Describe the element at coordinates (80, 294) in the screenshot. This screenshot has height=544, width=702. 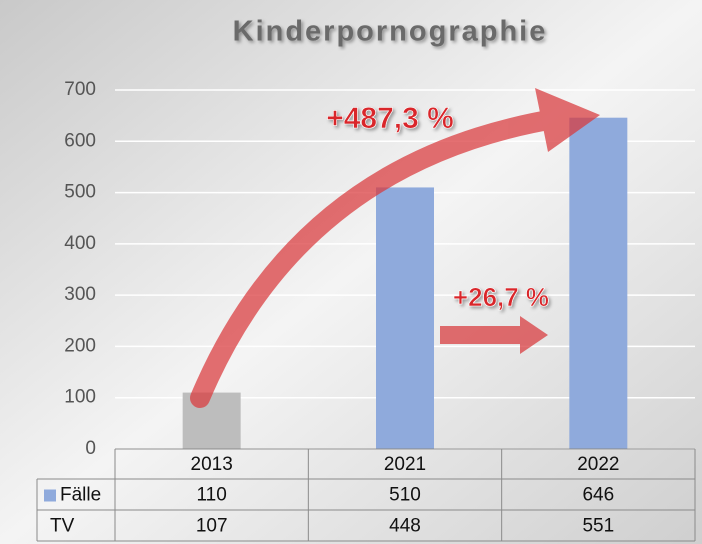
I see `y-tick-label: 300` at that location.